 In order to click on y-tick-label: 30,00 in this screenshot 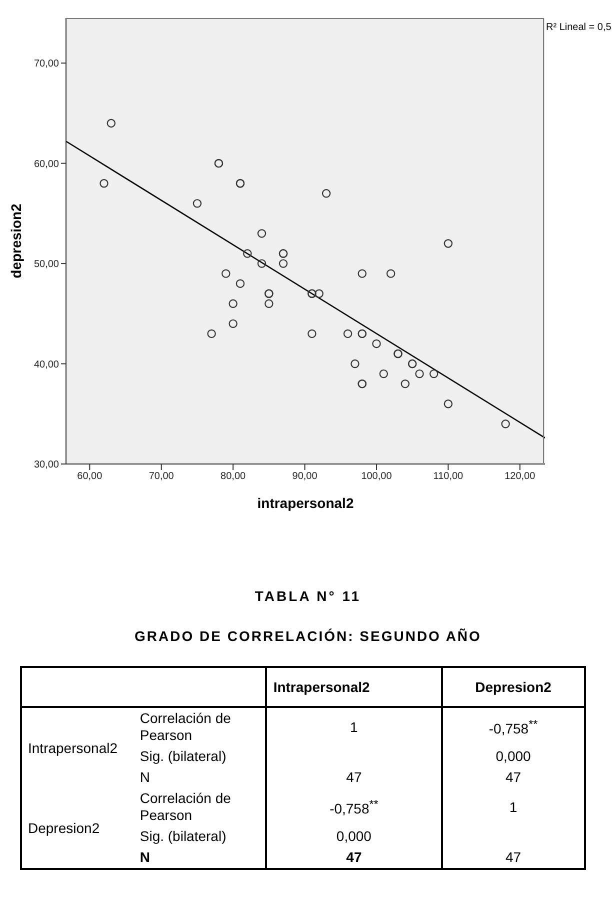, I will do `click(47, 465)`.